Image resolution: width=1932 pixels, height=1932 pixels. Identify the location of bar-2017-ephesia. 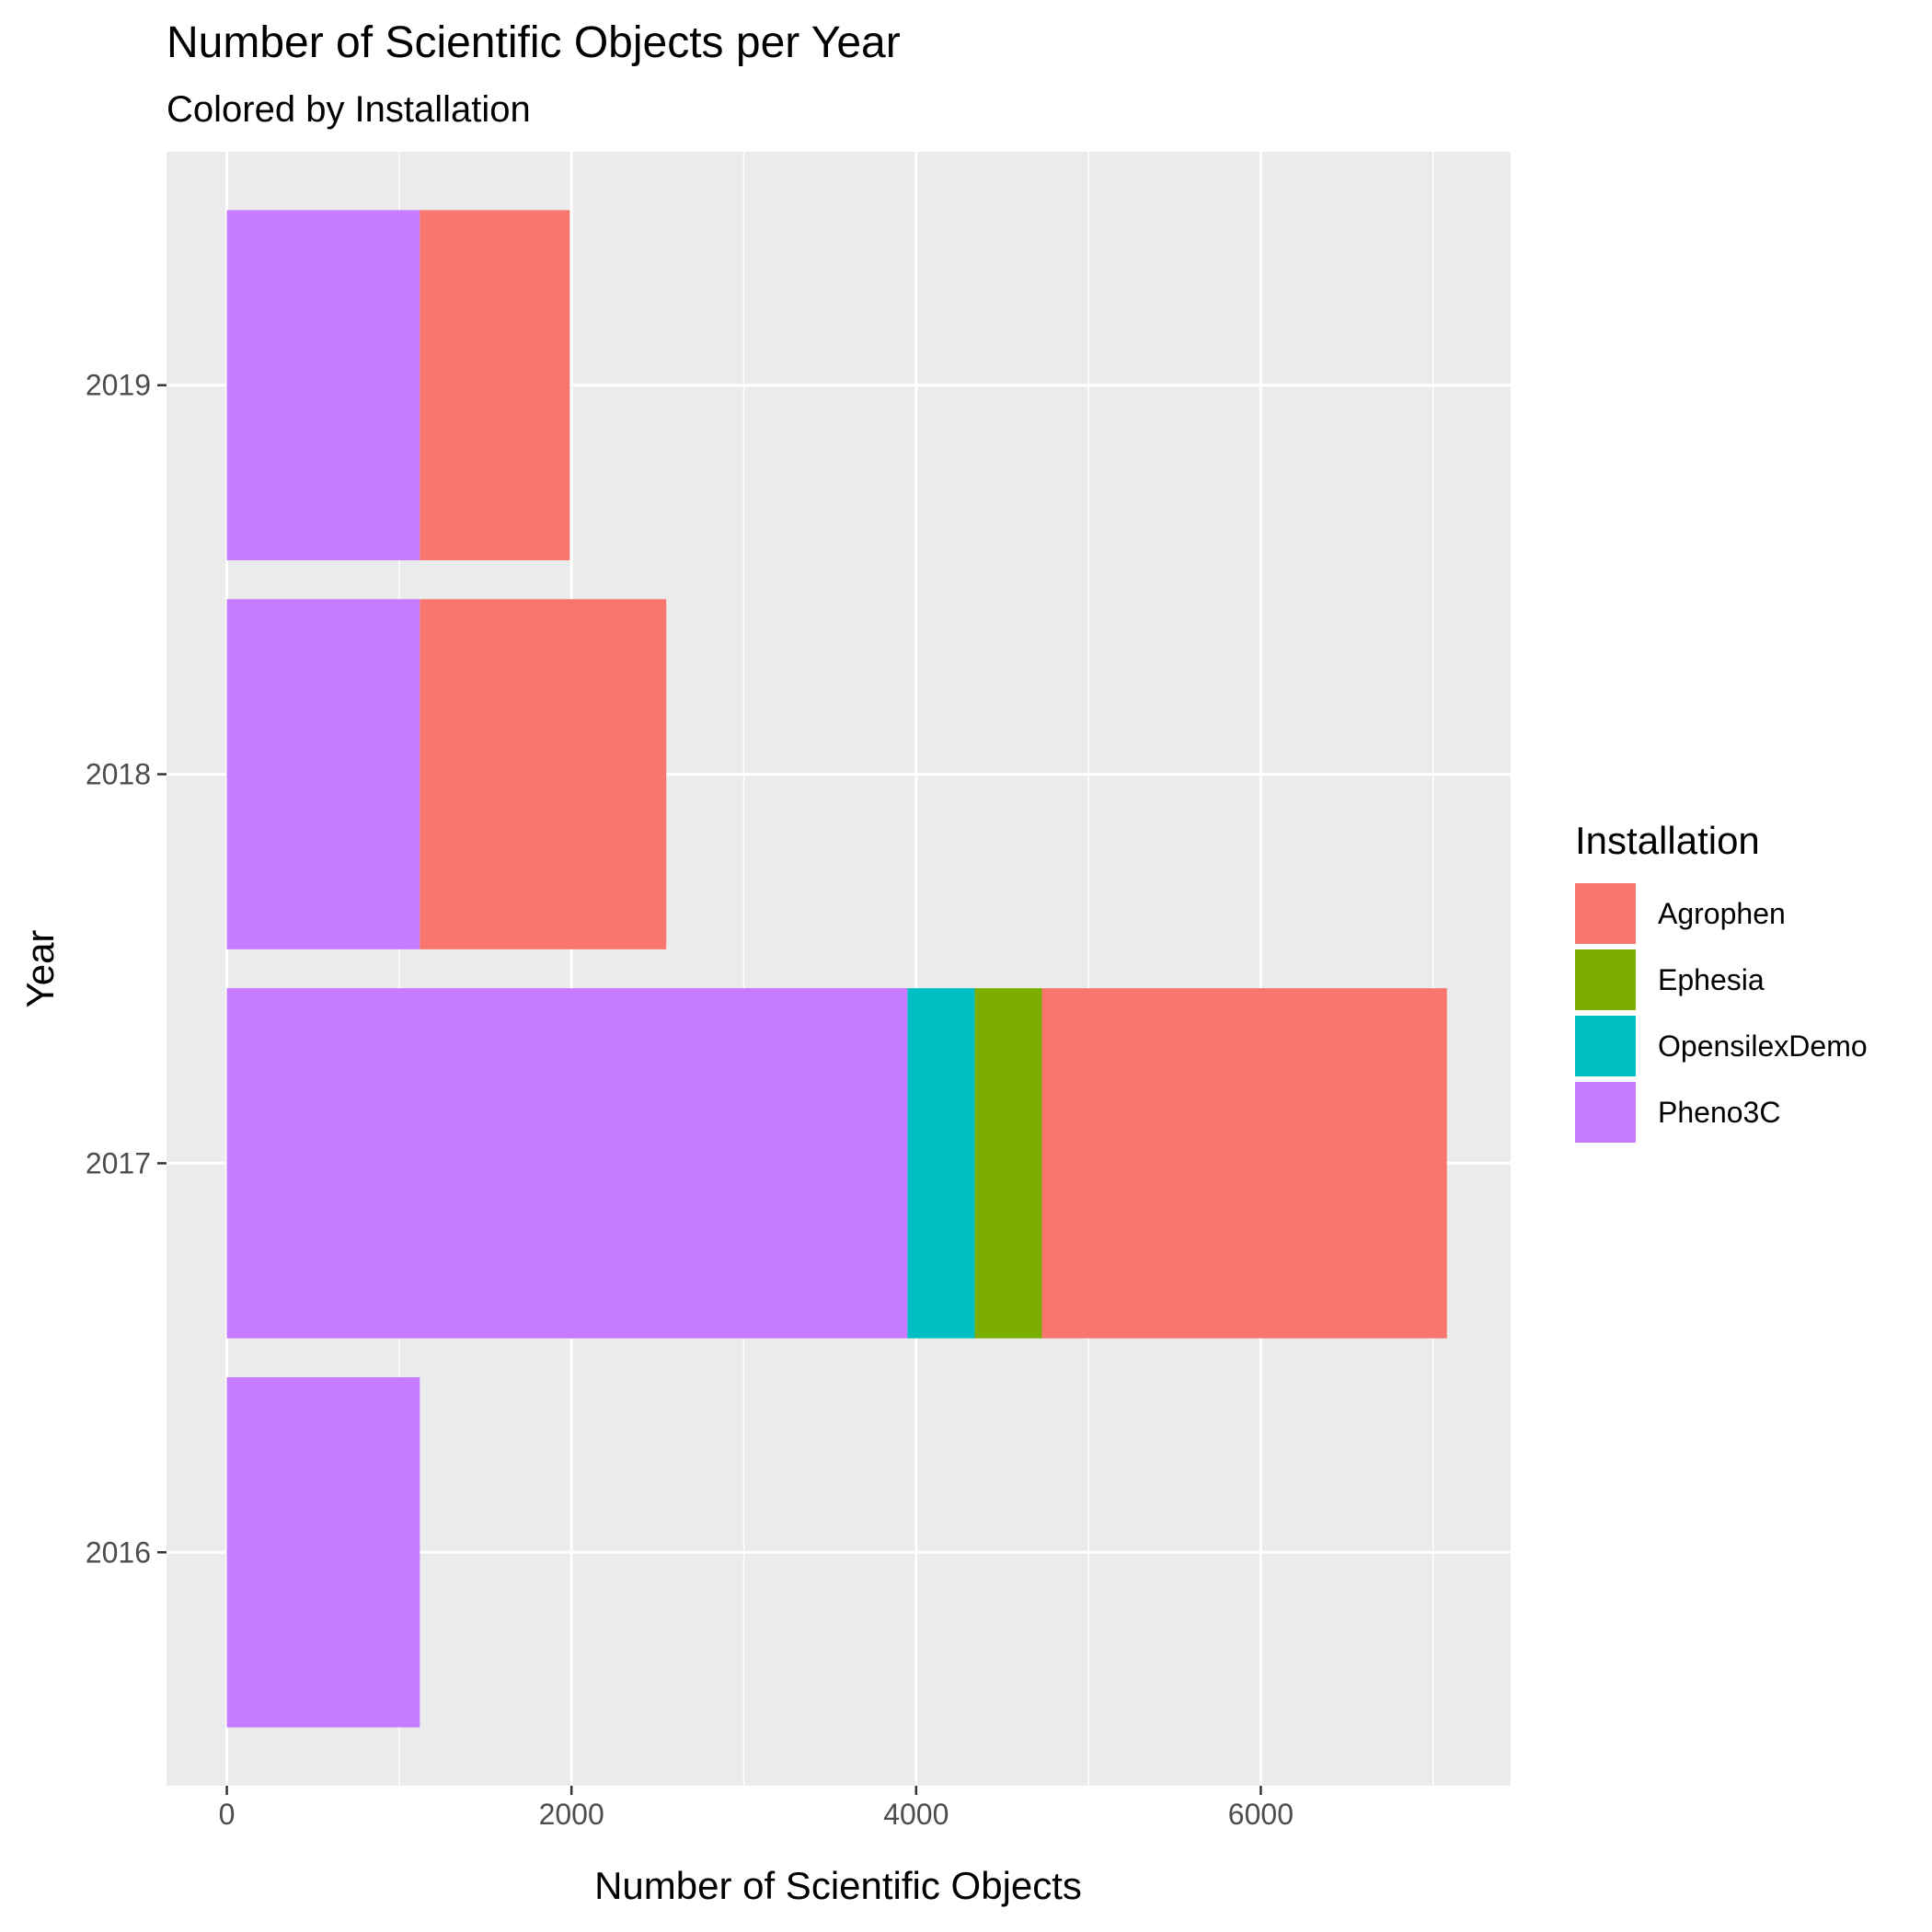
(1008, 1163).